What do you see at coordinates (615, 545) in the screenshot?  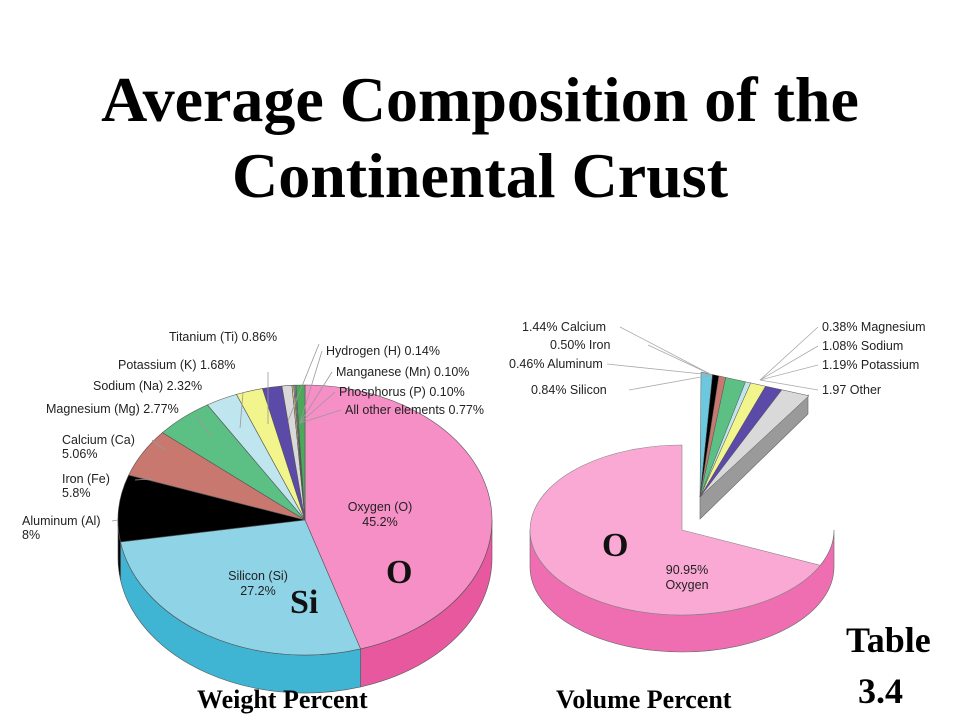 I see `volume-pie-o-label: O` at bounding box center [615, 545].